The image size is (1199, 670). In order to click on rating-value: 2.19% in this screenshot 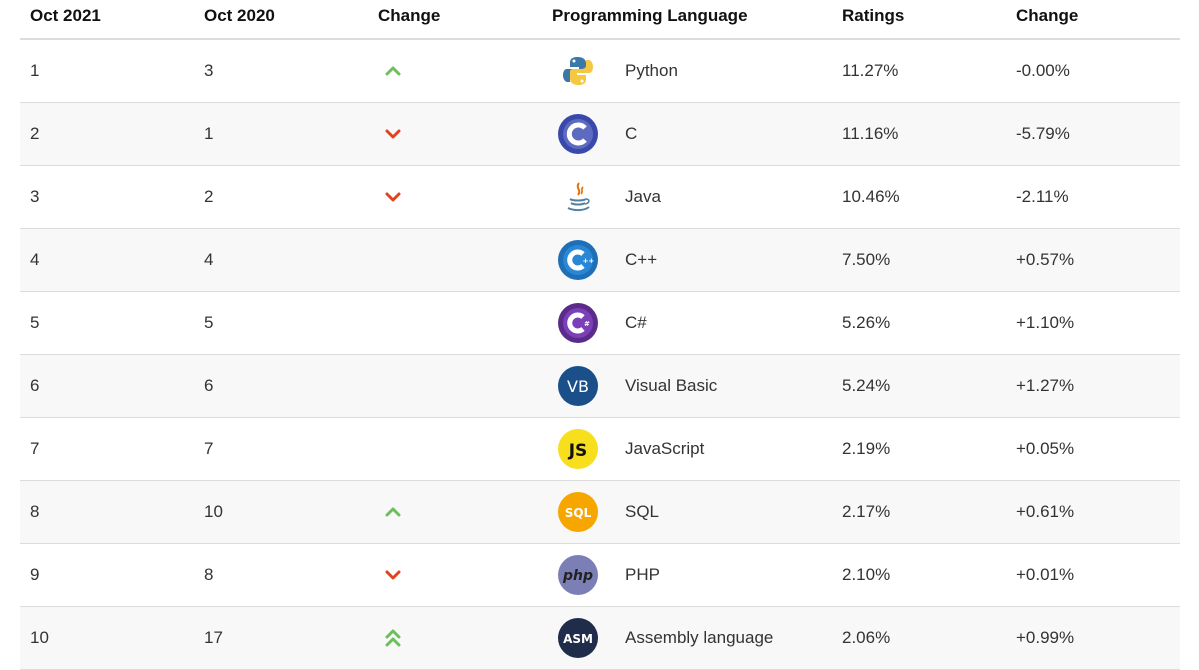, I will do `click(866, 448)`.